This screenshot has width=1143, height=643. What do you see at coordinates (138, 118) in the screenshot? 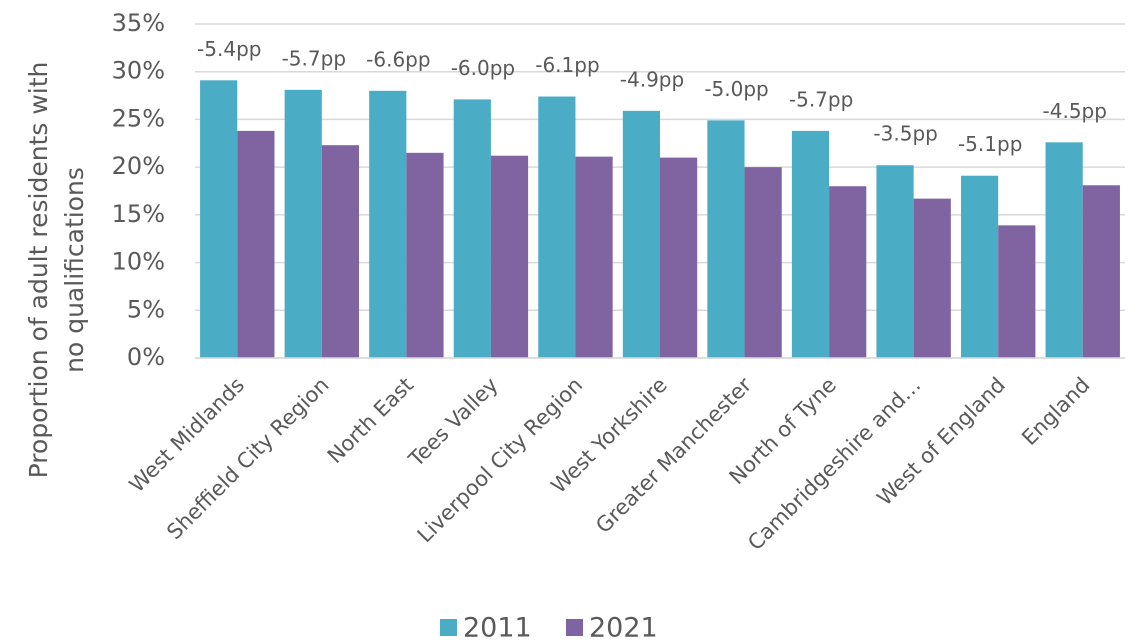
I see `y-tick-label: 25%` at bounding box center [138, 118].